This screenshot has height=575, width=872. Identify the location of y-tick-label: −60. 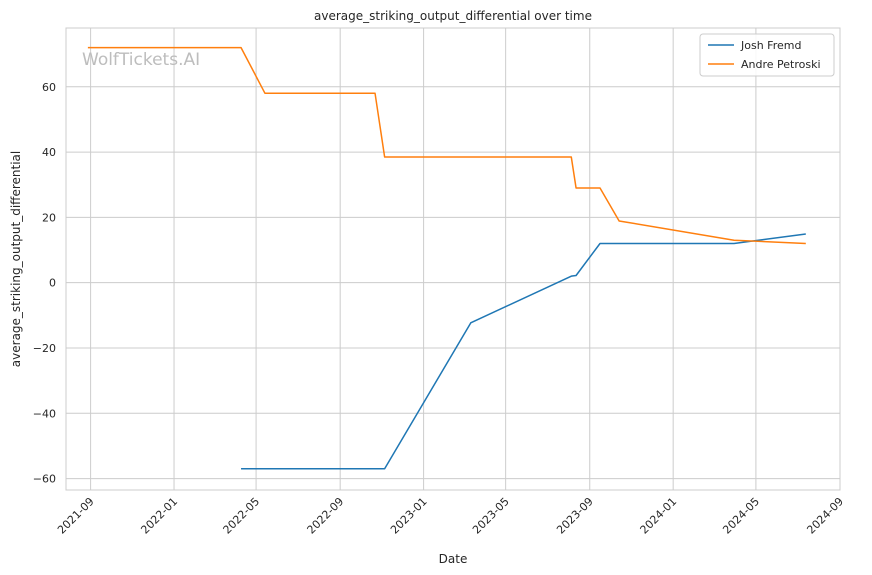
(44, 479).